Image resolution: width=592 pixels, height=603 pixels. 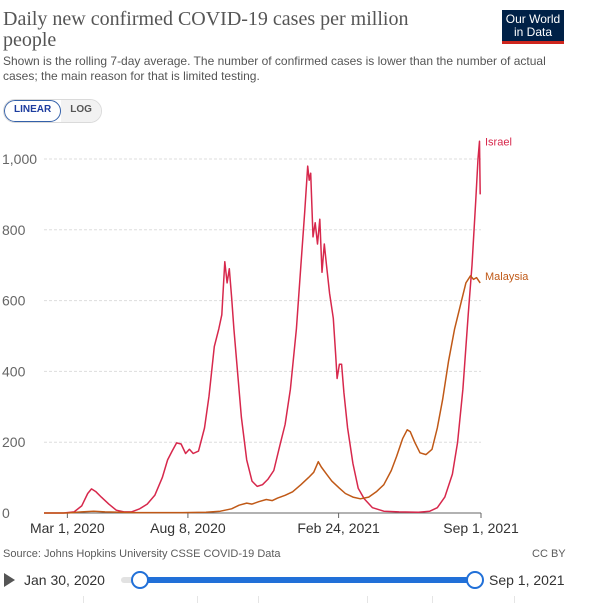 What do you see at coordinates (19, 159) in the screenshot?
I see `y-tick-label: 1,000` at bounding box center [19, 159].